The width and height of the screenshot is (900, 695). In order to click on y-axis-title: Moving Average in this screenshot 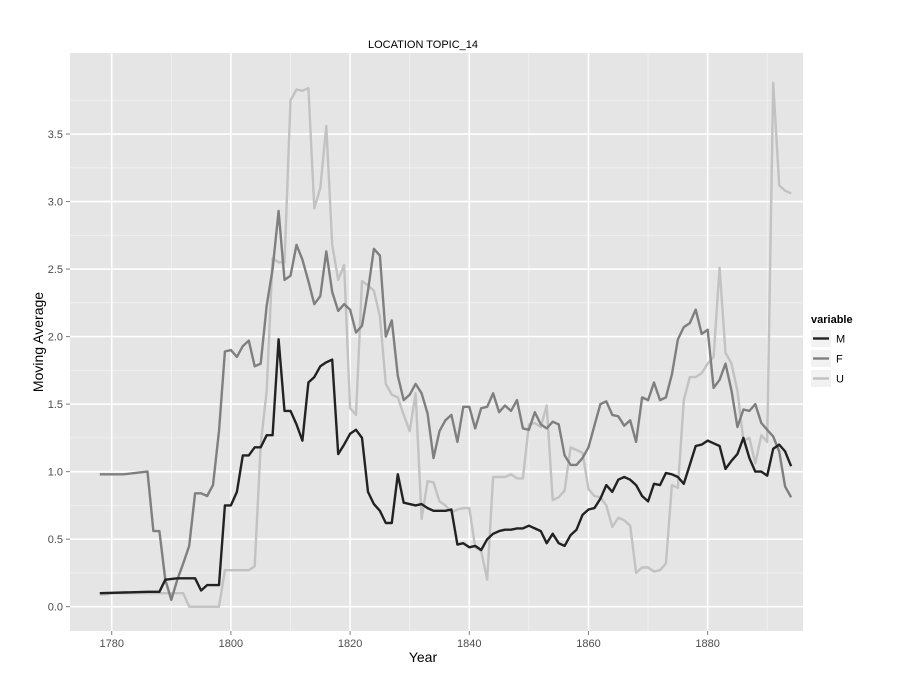, I will do `click(38, 342)`.